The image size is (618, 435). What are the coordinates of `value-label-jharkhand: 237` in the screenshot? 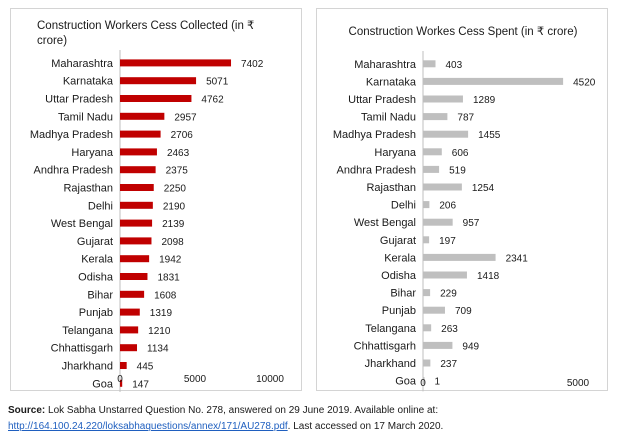 It's located at (448, 364).